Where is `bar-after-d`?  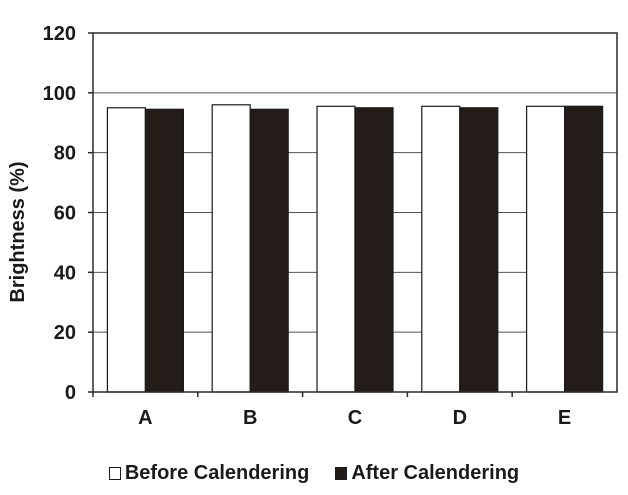
bar-after-d is located at coordinates (479, 250).